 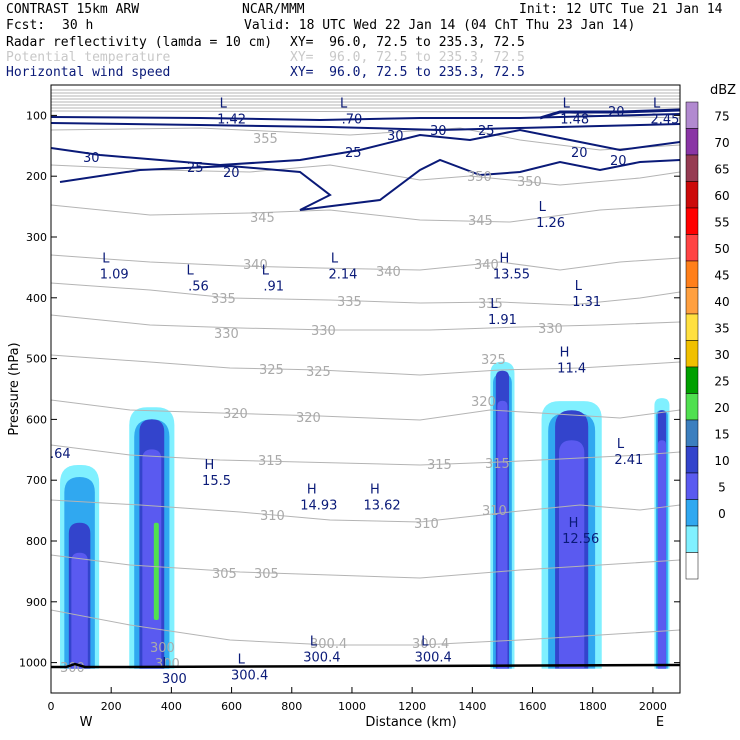 What do you see at coordinates (571, 369) in the screenshot?
I see `extremum-value: 11.4` at bounding box center [571, 369].